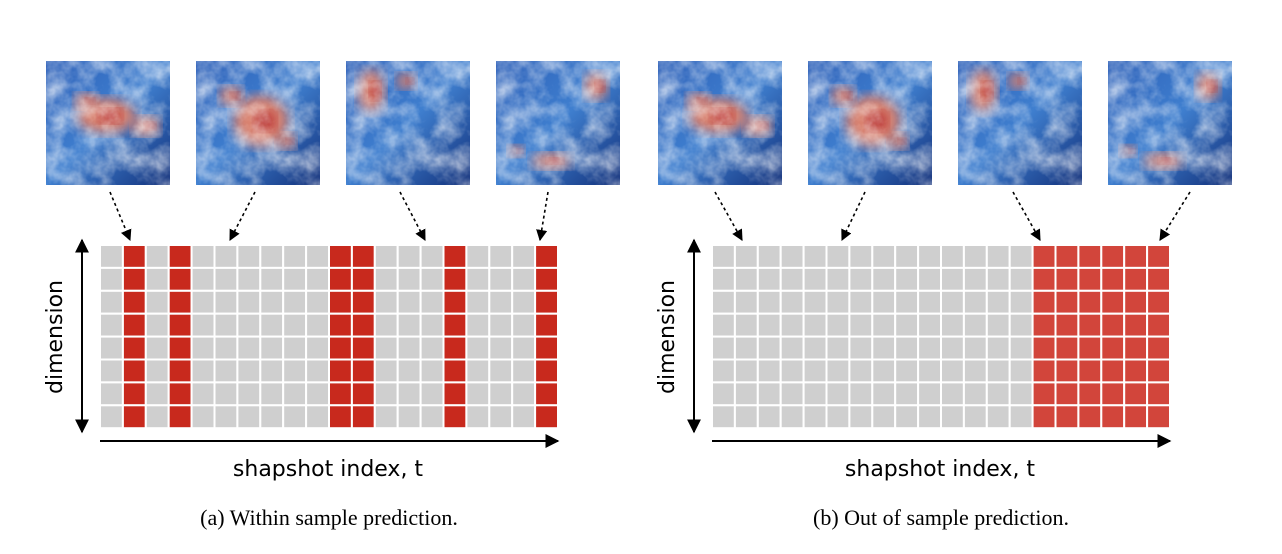 The image size is (1282, 554). Describe the element at coordinates (328, 469) in the screenshot. I see `x-axis-label: shapshot index, t` at that location.